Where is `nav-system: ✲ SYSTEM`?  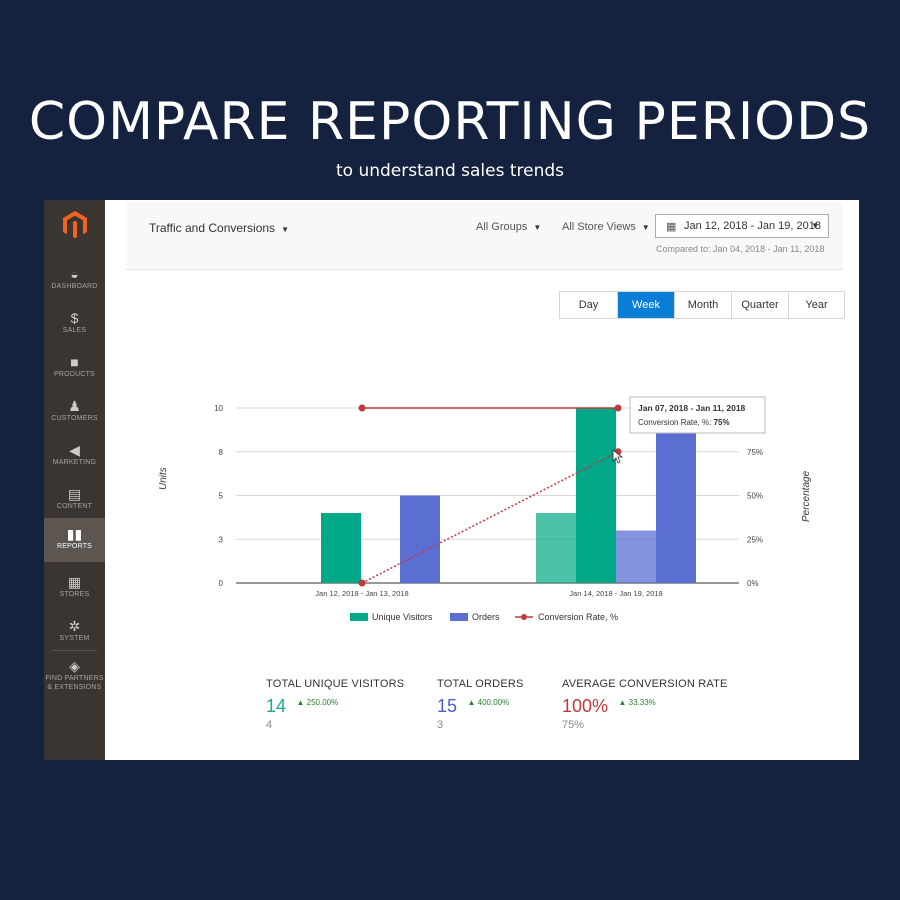 nav-system: ✲ SYSTEM is located at coordinates (74, 636).